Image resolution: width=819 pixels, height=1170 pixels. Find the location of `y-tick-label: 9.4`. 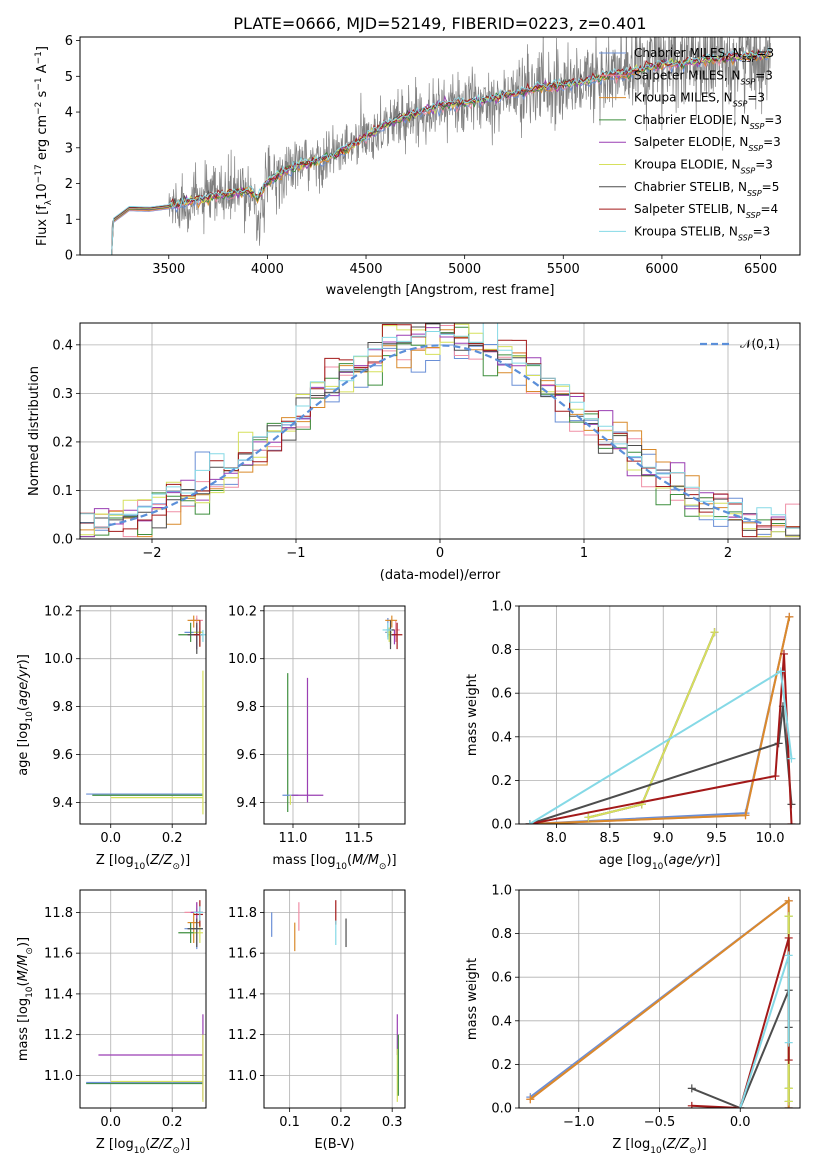

y-tick-label: 9.4 is located at coordinates (62, 803).